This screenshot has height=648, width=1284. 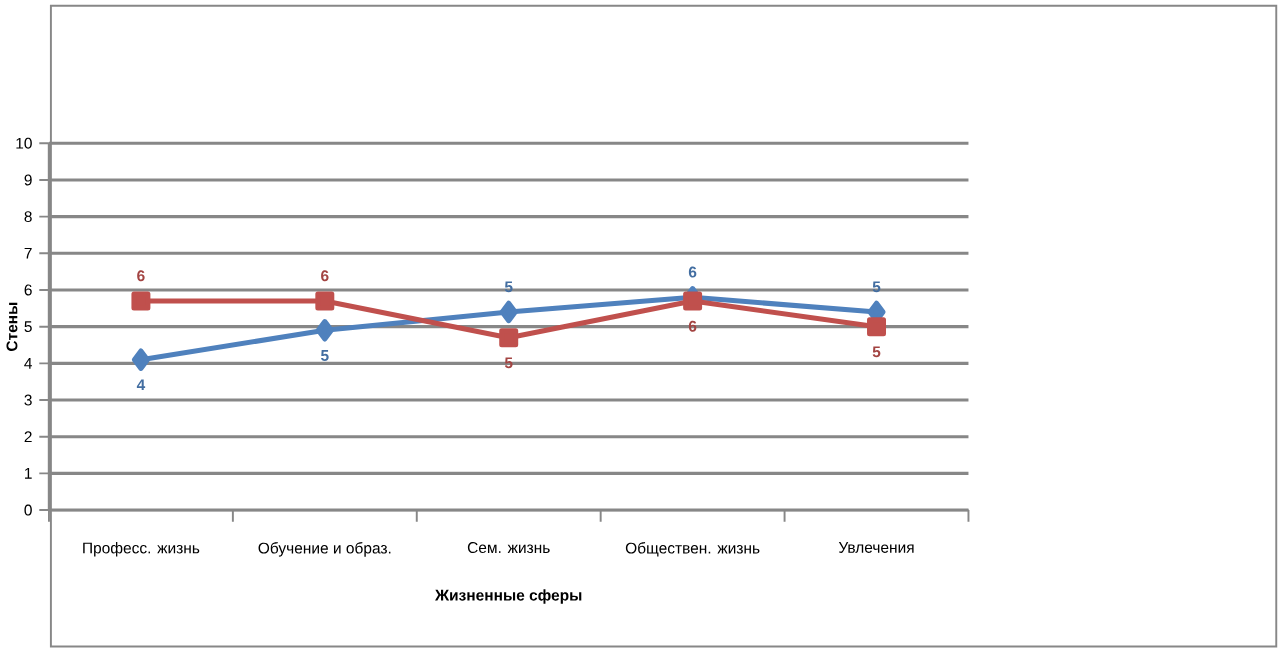 What do you see at coordinates (876, 547) in the screenshot?
I see `x-tick-label: Увлечения` at bounding box center [876, 547].